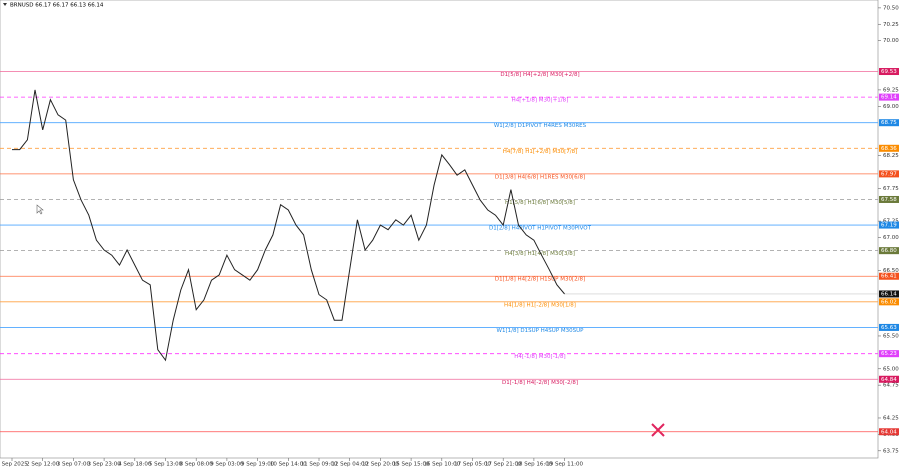 Image resolution: width=900 pixels, height=468 pixels. What do you see at coordinates (135, 465) in the screenshot?
I see `x-tick-label: 4 Sep 18:00` at bounding box center [135, 465].